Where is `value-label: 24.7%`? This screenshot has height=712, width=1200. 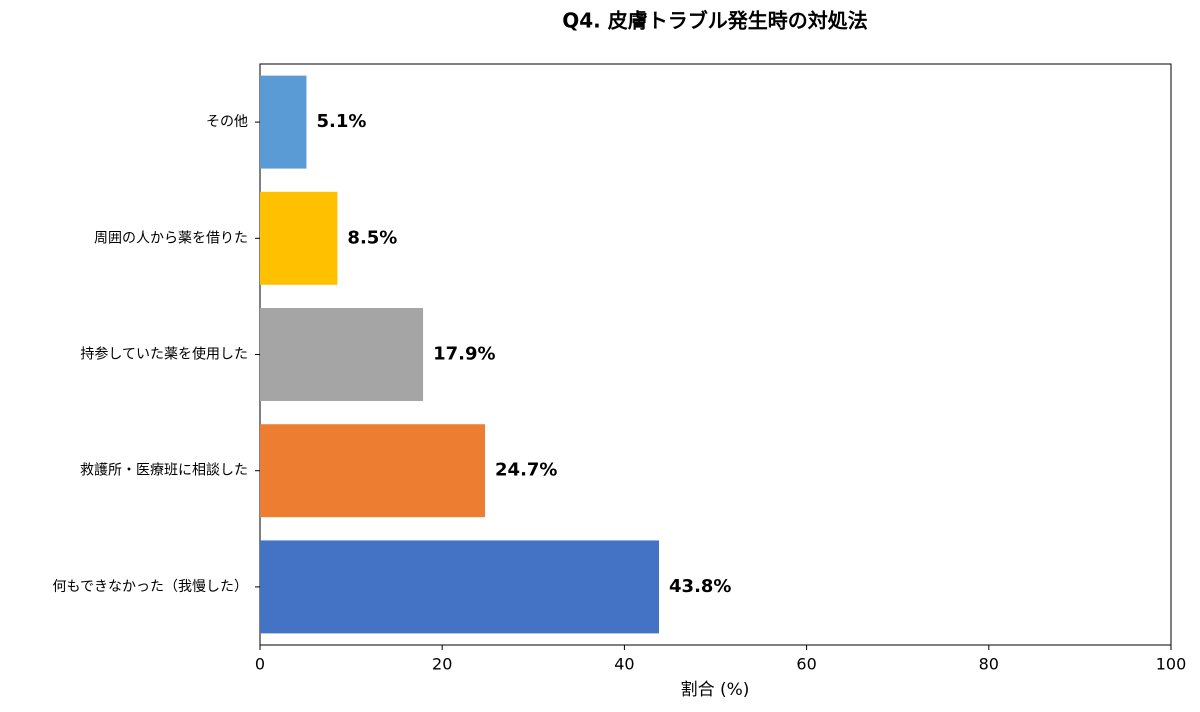
value-label: 24.7% is located at coordinates (526, 470).